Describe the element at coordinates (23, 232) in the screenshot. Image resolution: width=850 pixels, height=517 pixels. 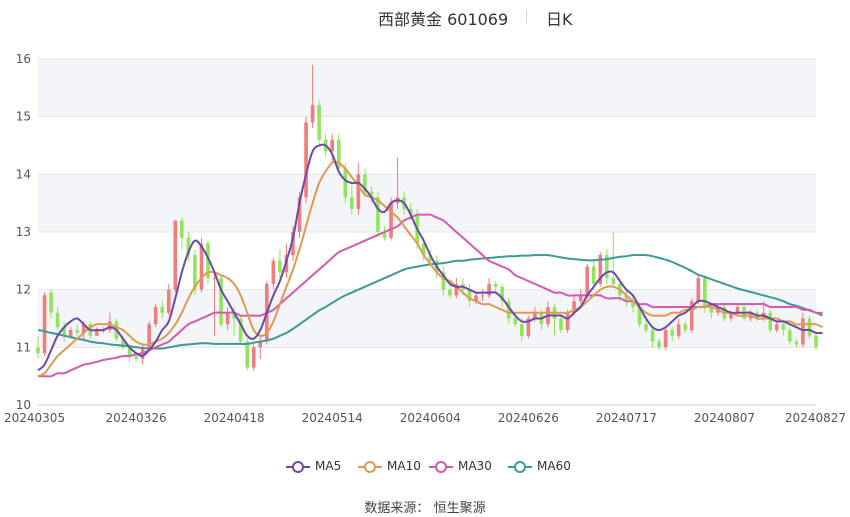
I see `y-tick-label: 13` at that location.